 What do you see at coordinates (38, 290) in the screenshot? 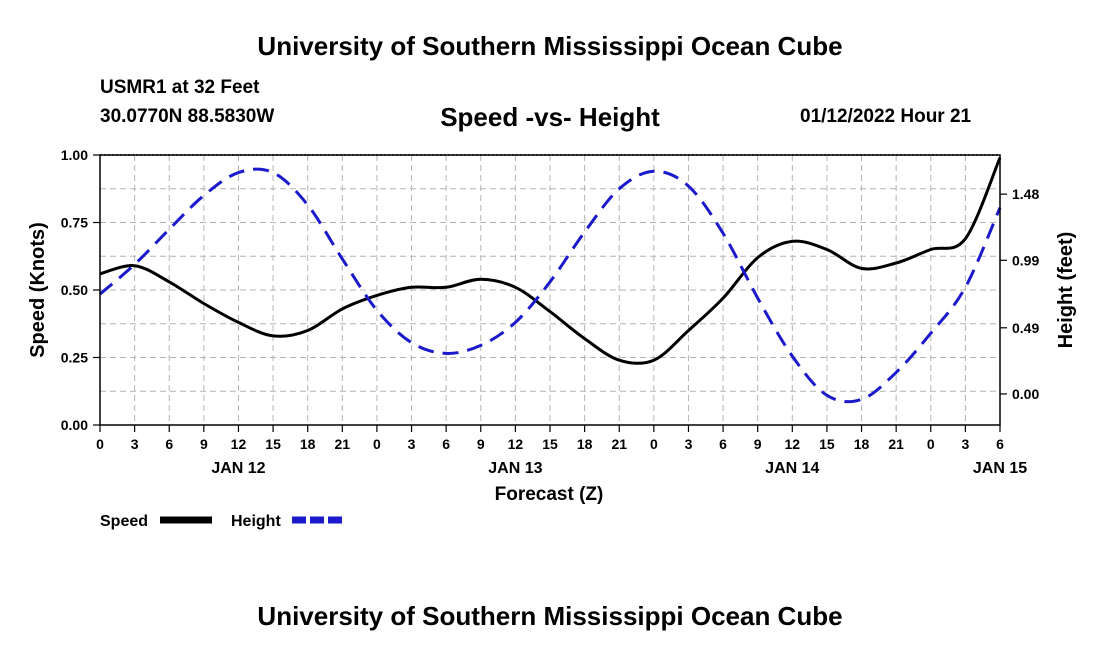
I see `y-axis-label: Speed (Knots)` at bounding box center [38, 290].